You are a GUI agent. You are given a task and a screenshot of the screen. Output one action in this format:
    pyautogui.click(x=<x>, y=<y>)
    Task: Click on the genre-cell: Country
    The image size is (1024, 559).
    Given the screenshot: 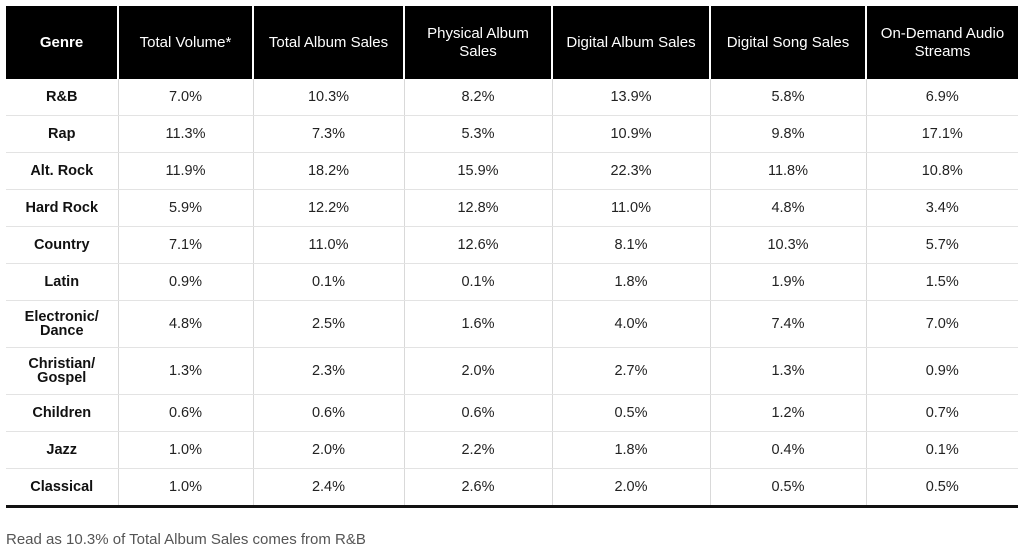 What is the action you would take?
    pyautogui.click(x=62, y=245)
    